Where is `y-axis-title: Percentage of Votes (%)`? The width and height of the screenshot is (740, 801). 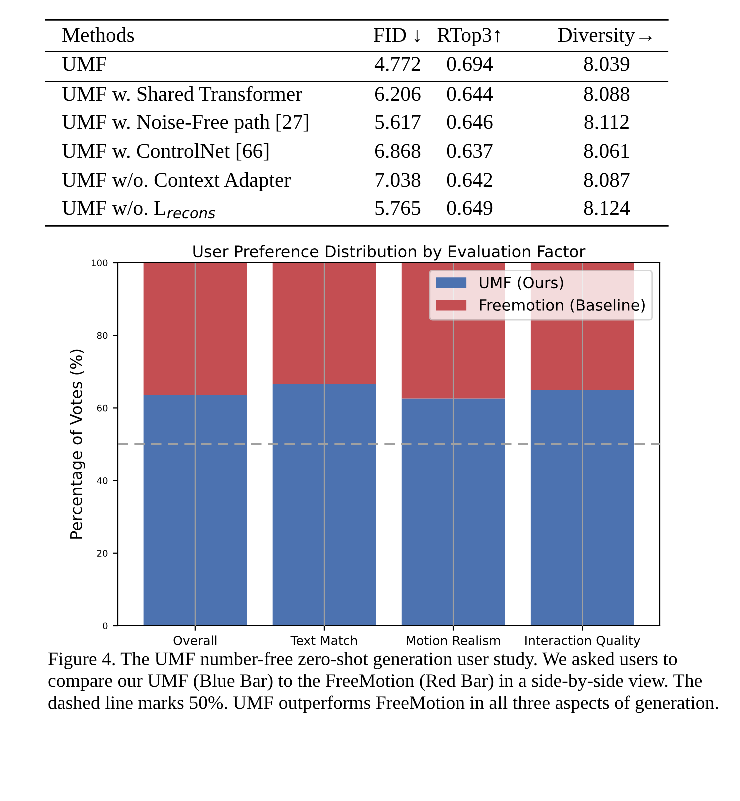
y-axis-title: Percentage of Votes (%) is located at coordinates (78, 444).